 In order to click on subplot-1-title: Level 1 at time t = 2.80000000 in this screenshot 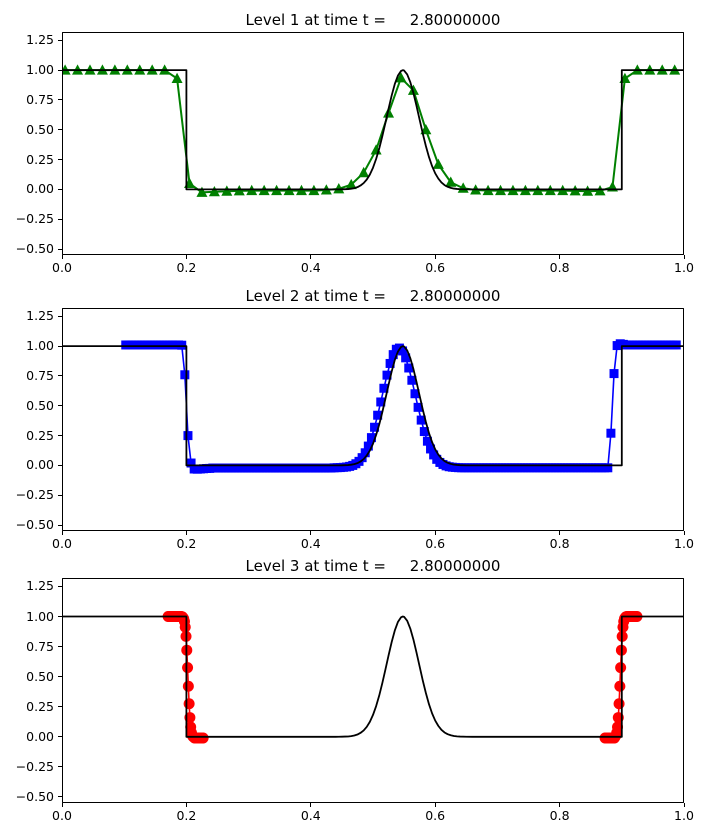, I will do `click(373, 20)`.